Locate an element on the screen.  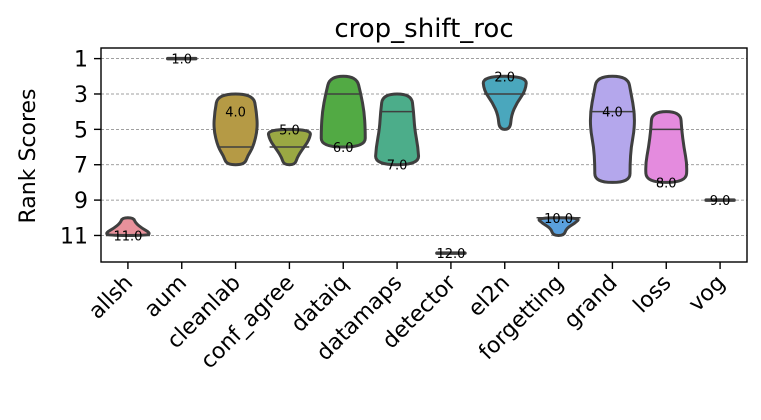
violin-el2n is located at coordinates (504, 102).